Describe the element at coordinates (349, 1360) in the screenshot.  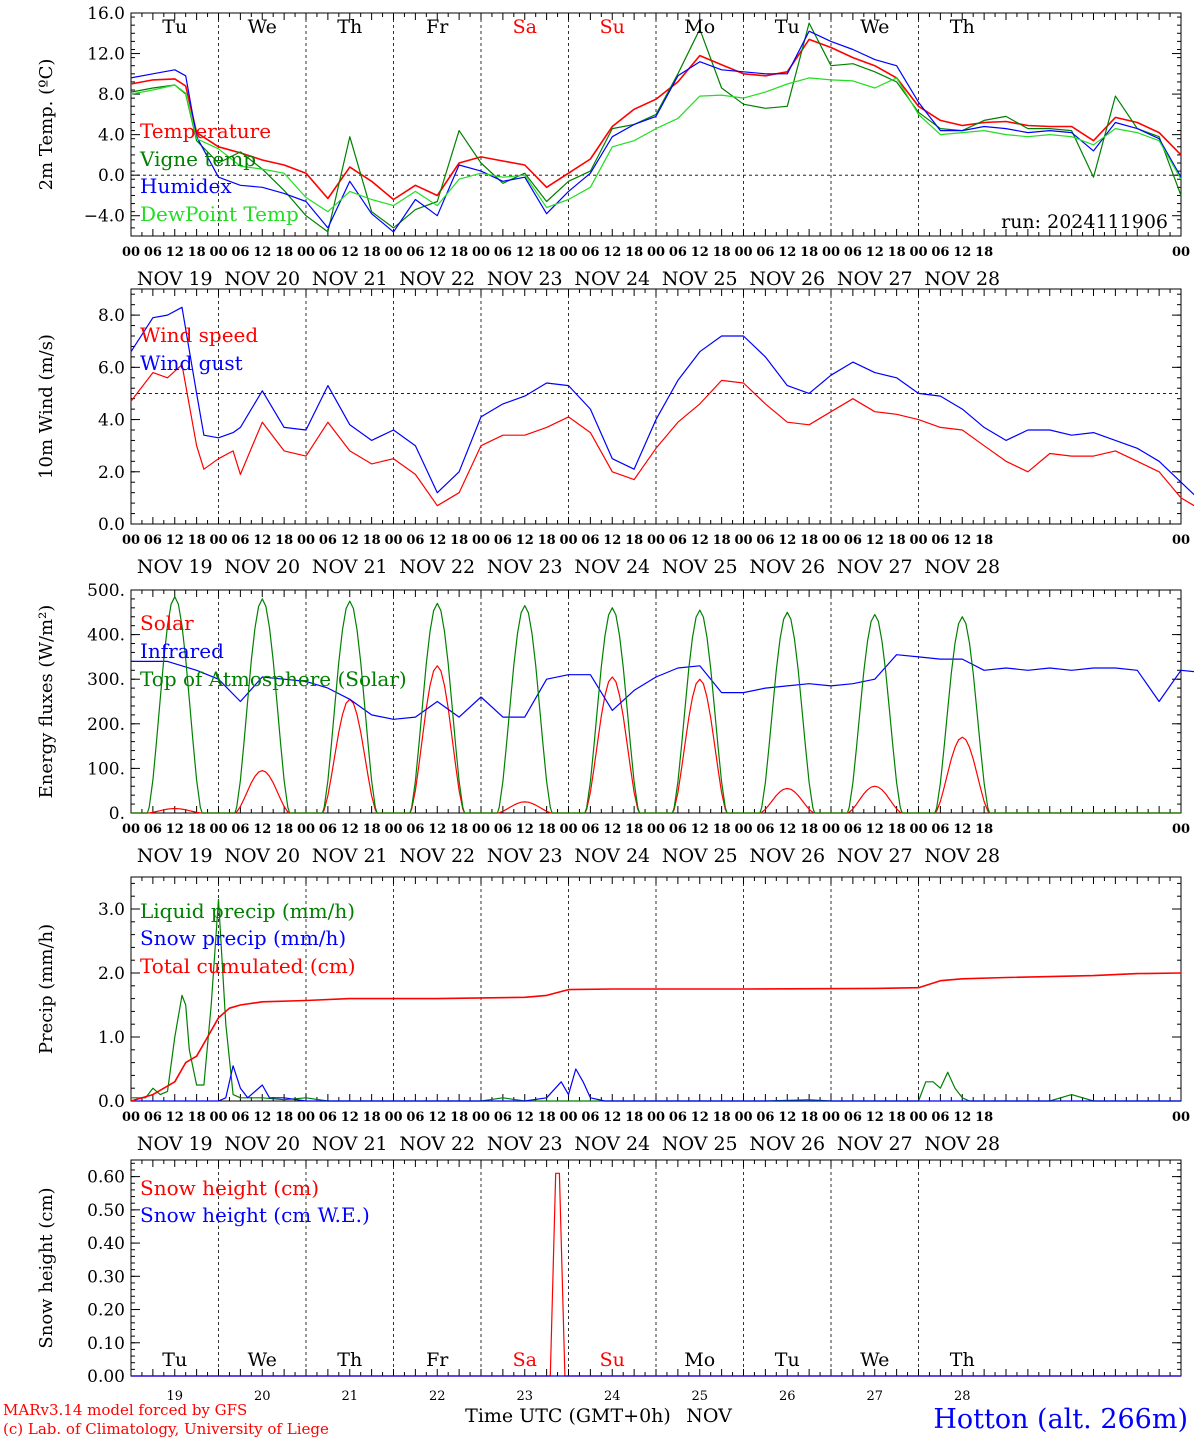
I see `weekday-label: Th` at that location.